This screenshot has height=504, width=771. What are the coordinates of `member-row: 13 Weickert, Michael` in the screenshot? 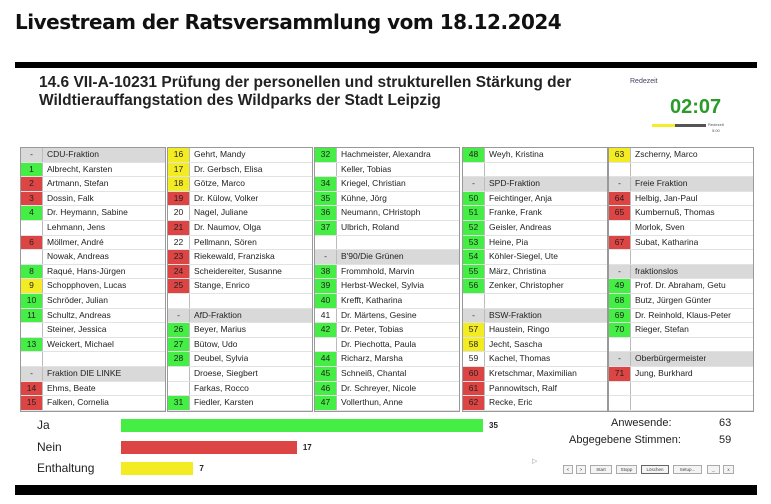 It's located at (93, 345).